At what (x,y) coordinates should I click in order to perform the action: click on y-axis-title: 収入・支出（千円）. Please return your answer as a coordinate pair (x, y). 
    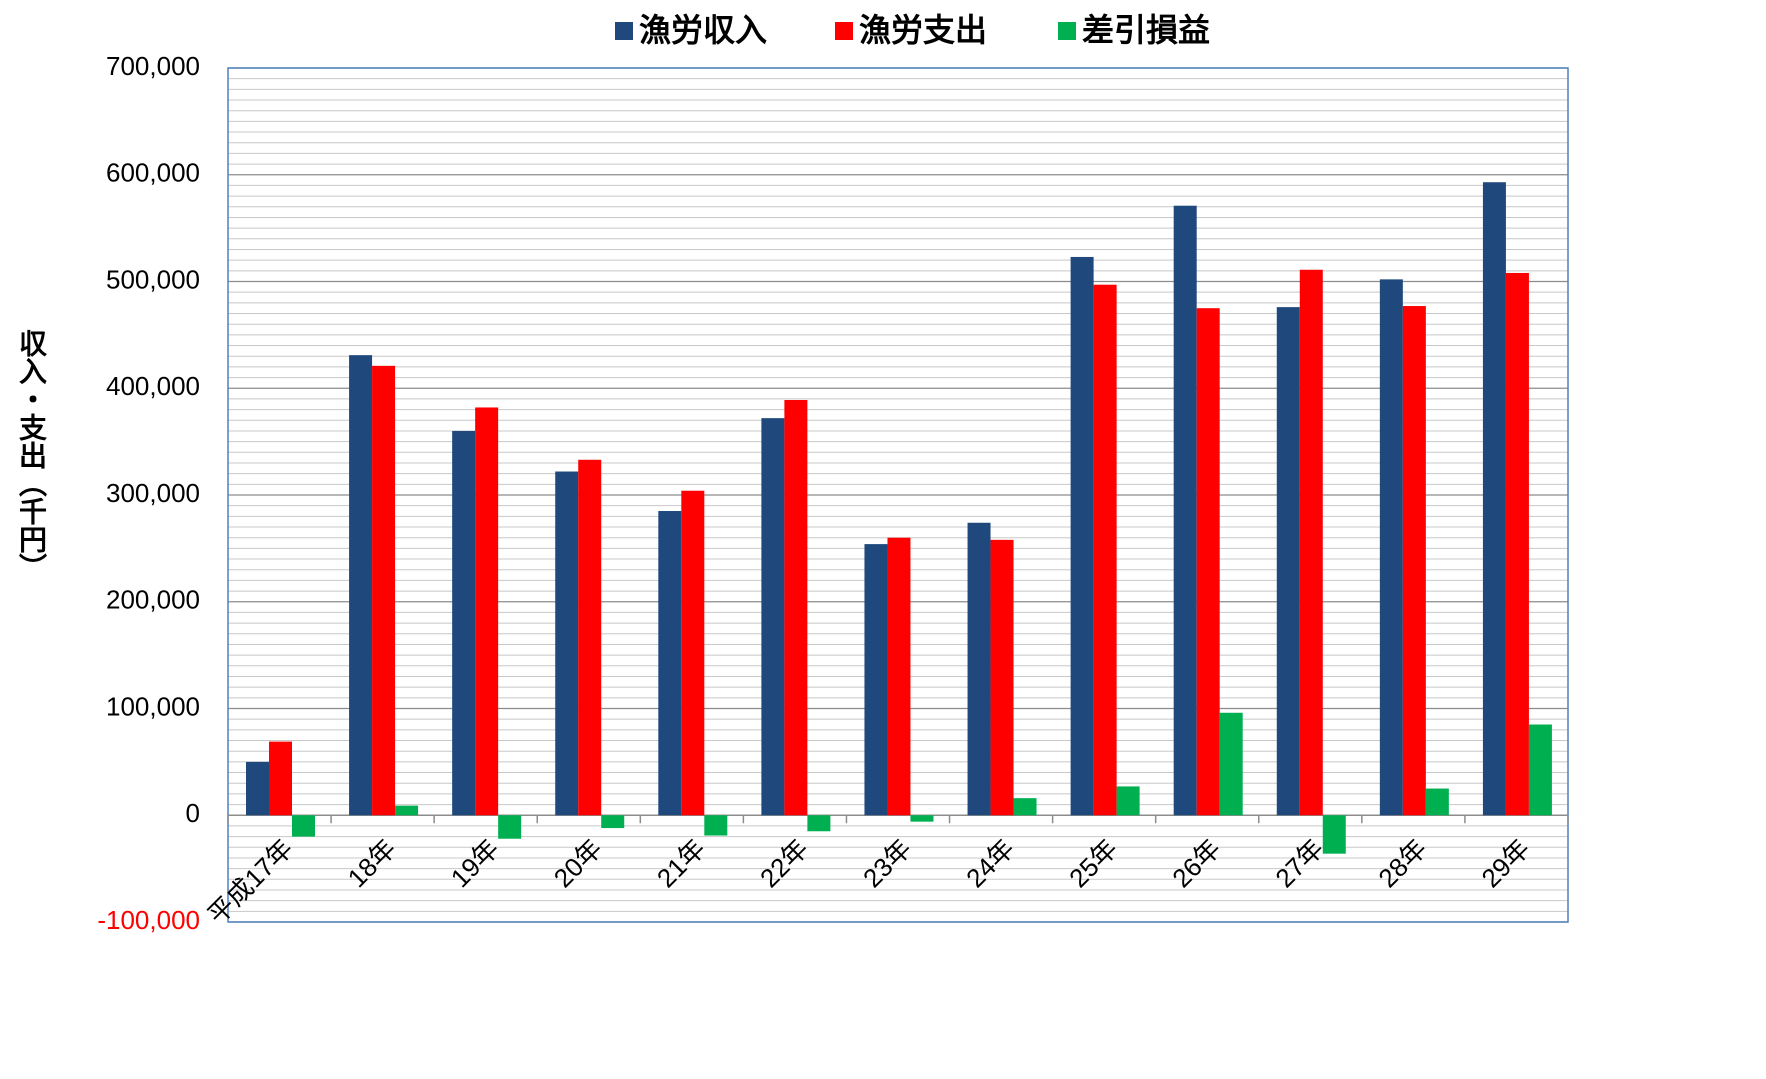
    Looking at the image, I should click on (31, 455).